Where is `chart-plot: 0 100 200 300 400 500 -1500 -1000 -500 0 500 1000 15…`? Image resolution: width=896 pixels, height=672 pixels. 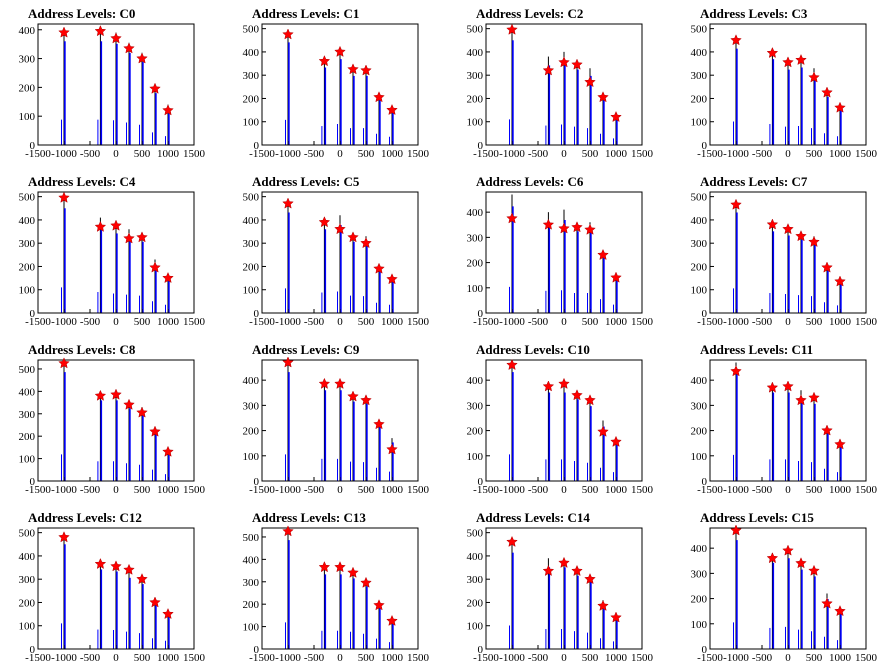 chart-plot: 0 100 200 300 400 500 -1500 -1000 -500 0 500 1000 15… is located at coordinates (112, 595).